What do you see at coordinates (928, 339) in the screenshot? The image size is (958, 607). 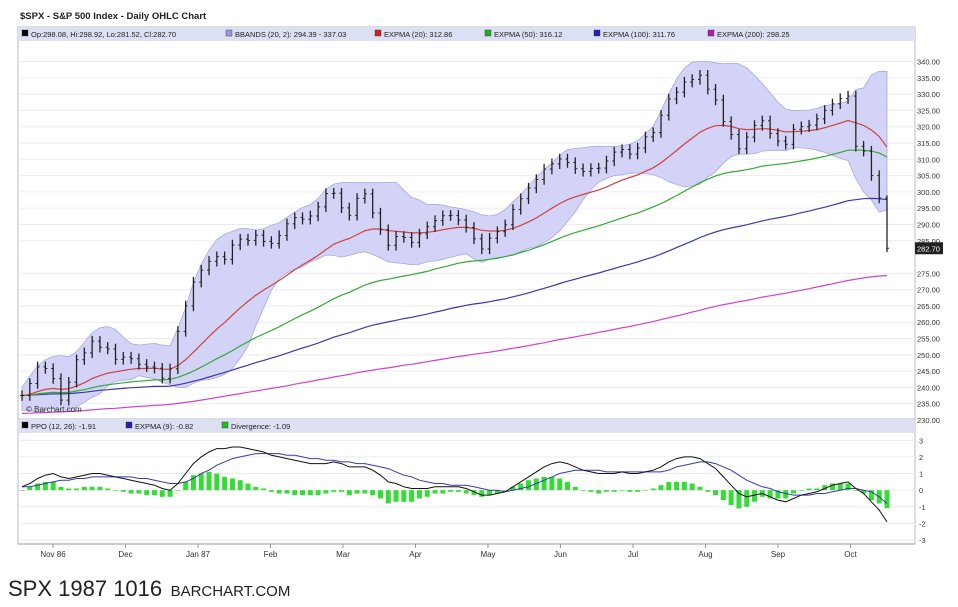 I see `price-tick-label: 255.00` at bounding box center [928, 339].